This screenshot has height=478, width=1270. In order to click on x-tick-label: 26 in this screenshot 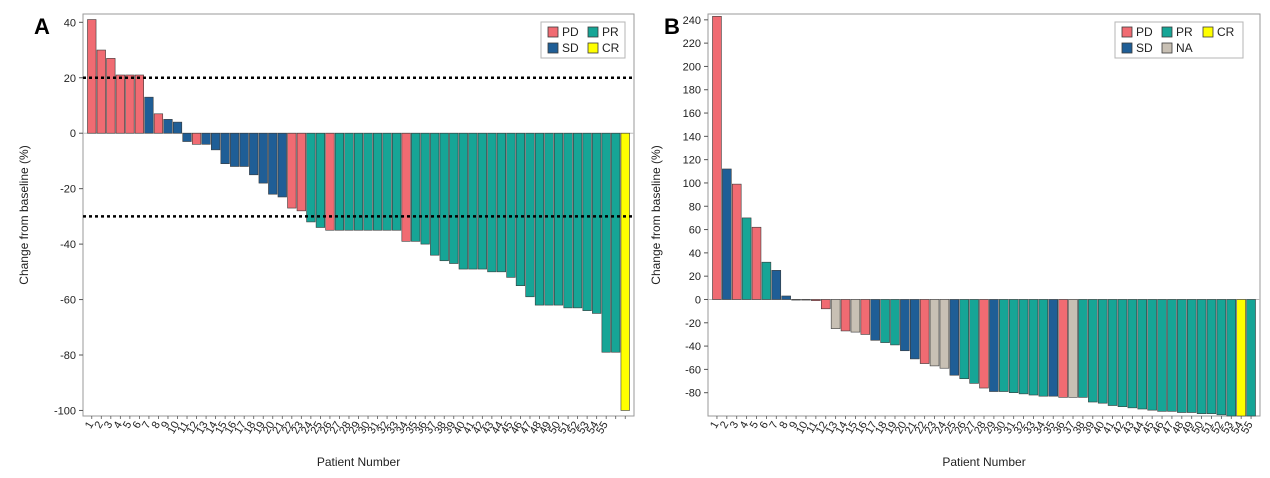, I will do `click(326, 428)`.